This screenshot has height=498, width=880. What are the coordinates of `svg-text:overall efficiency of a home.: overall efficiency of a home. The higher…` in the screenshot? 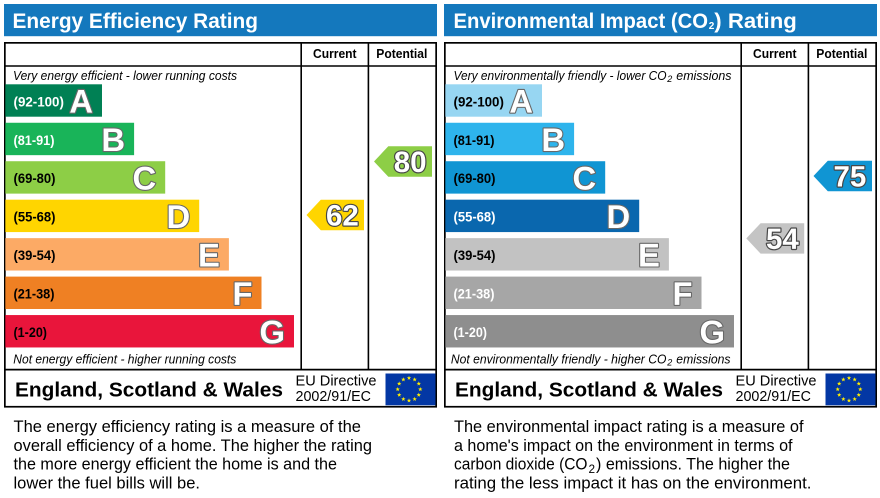 It's located at (193, 446).